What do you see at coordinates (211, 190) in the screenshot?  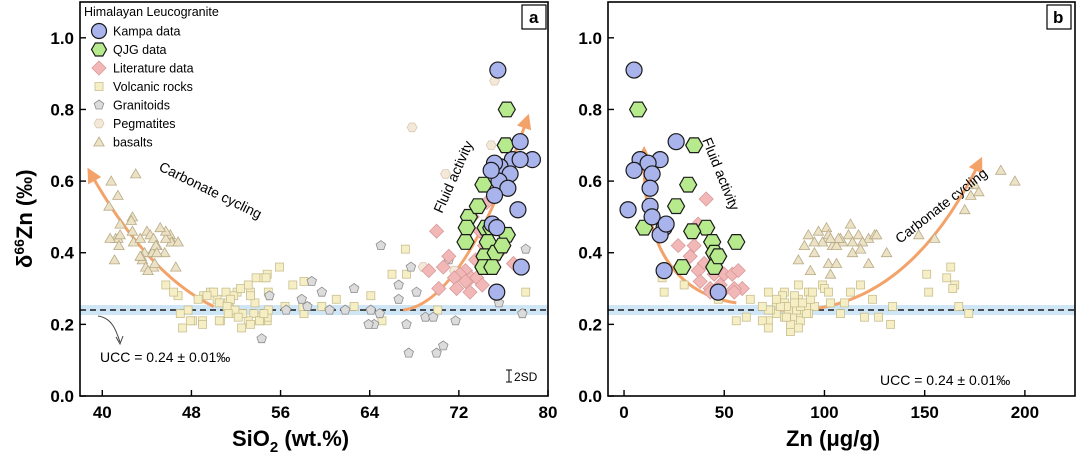 I see `panel-a-annotation-carbonate: Carbonate cycling` at bounding box center [211, 190].